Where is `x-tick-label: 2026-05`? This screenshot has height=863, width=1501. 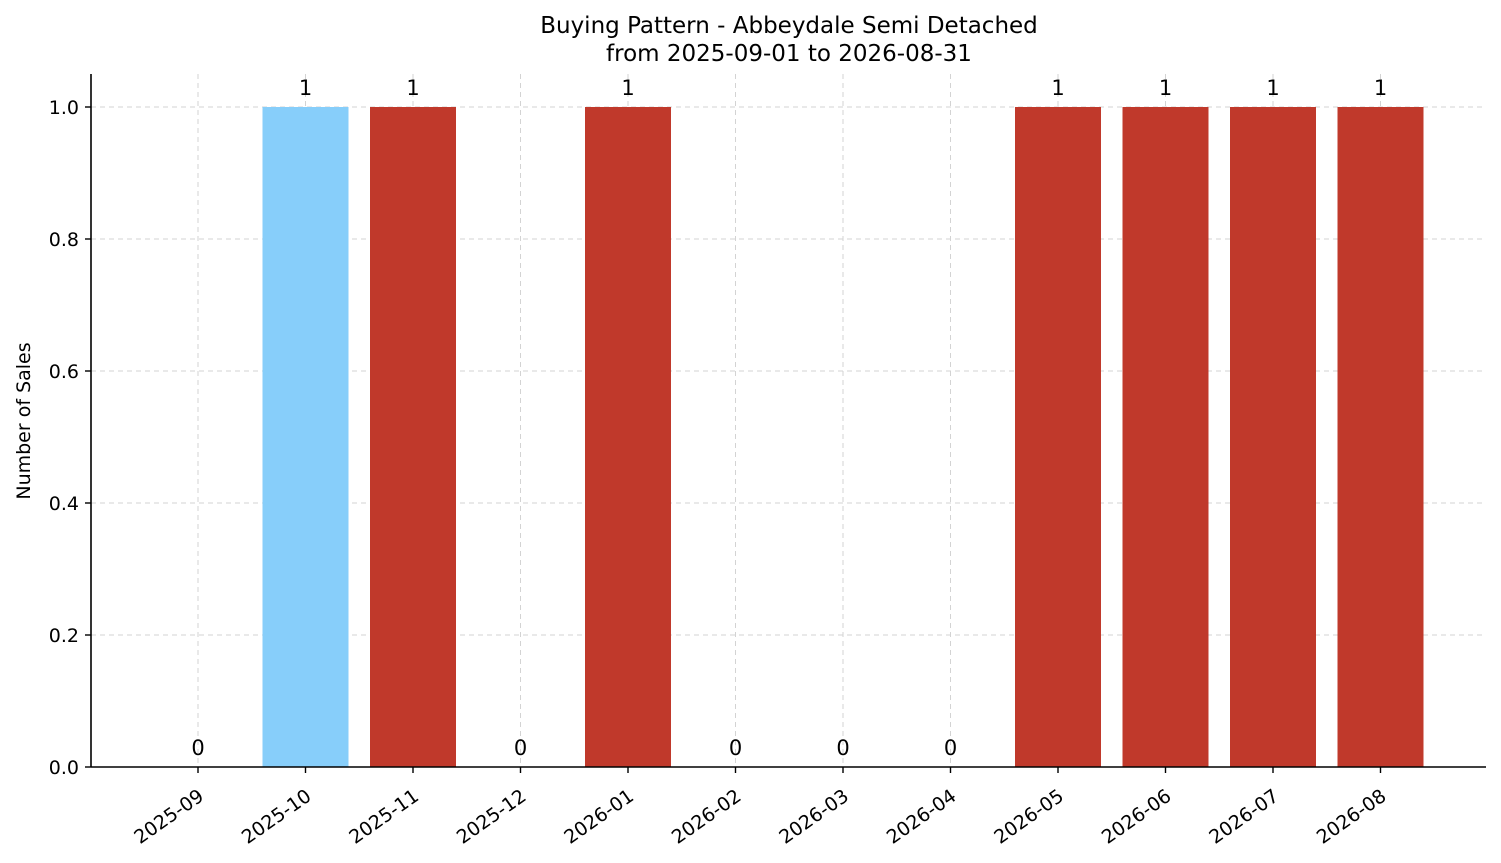
x-tick-label: 2026-05 is located at coordinates (1029, 817).